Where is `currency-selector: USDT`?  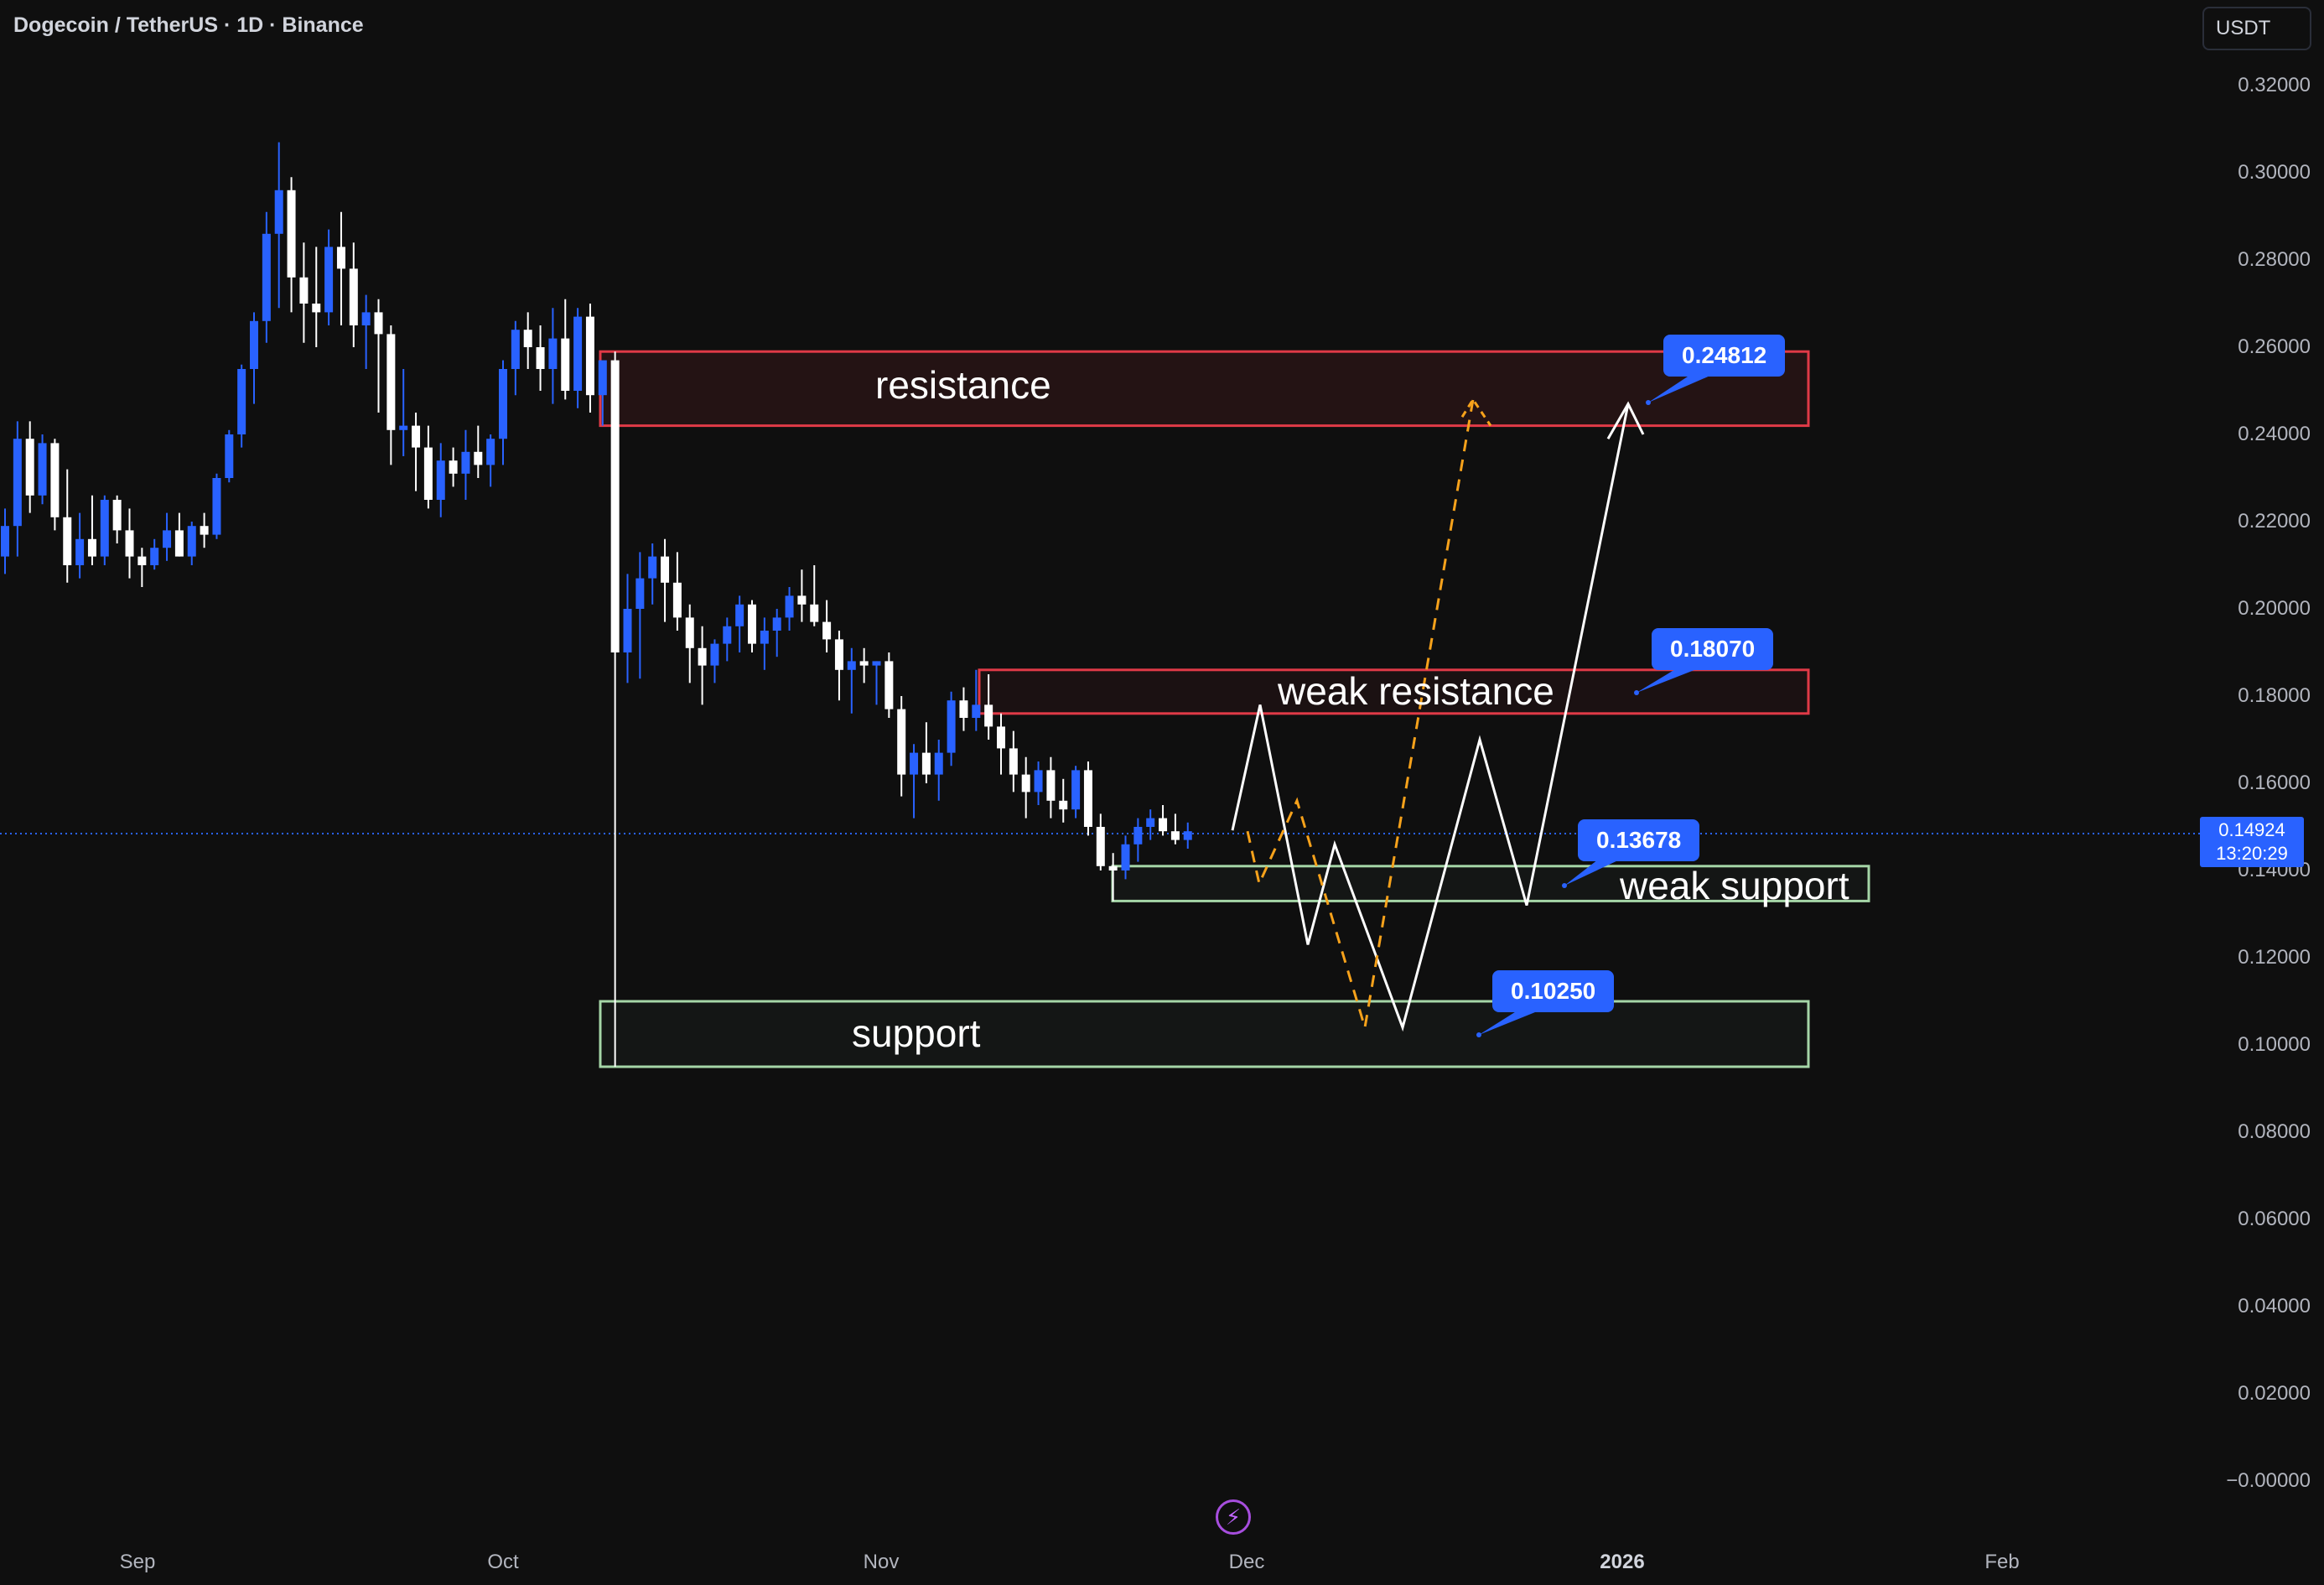
currency-selector: USDT is located at coordinates (2256, 28).